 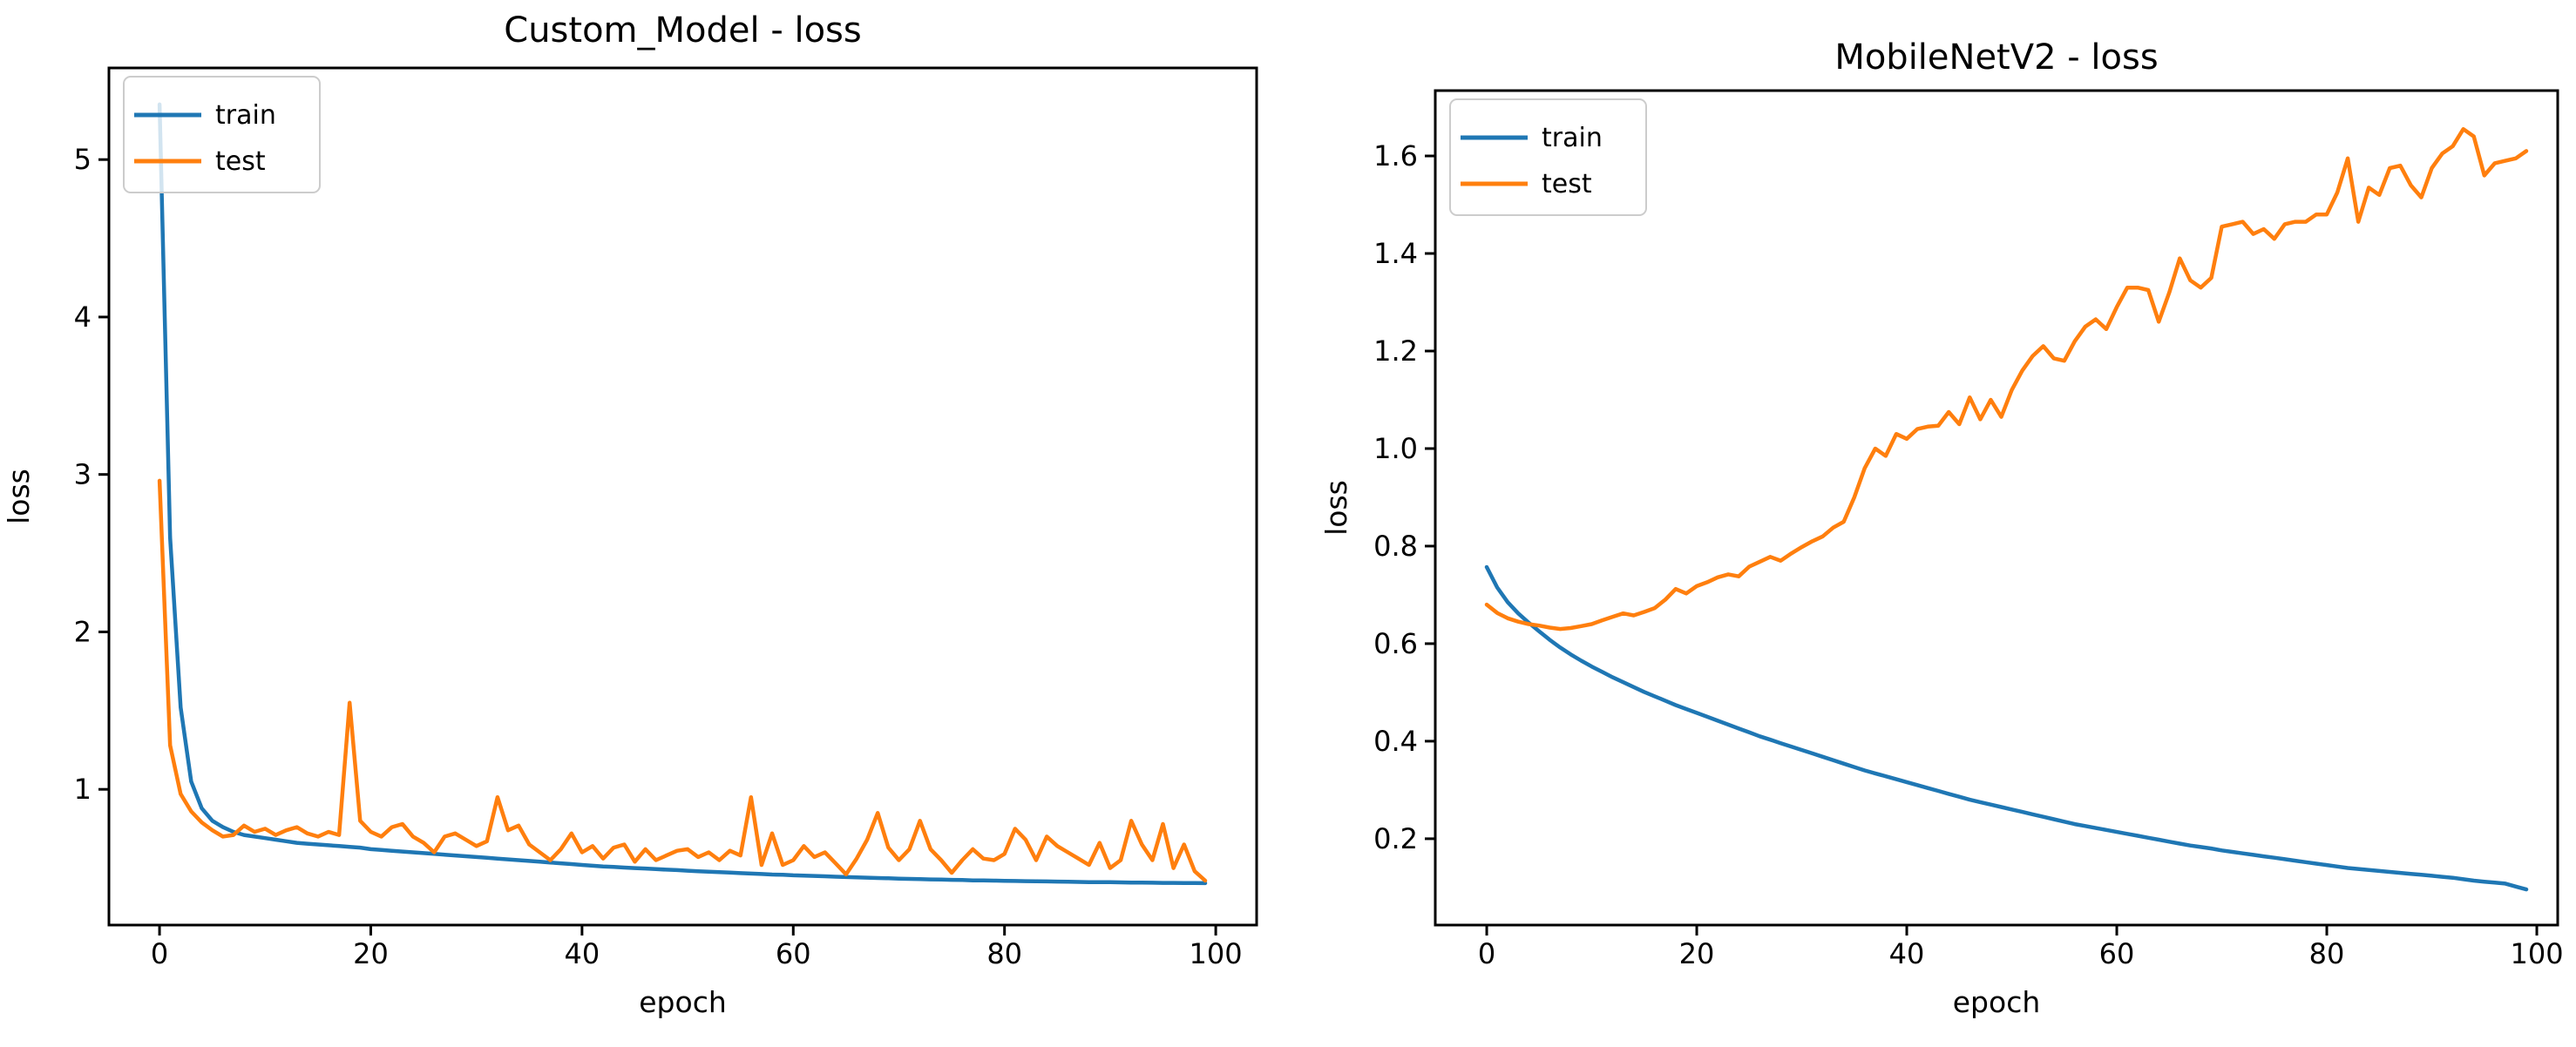 I want to click on chart-title: Custom_Model - loss, so click(x=683, y=30).